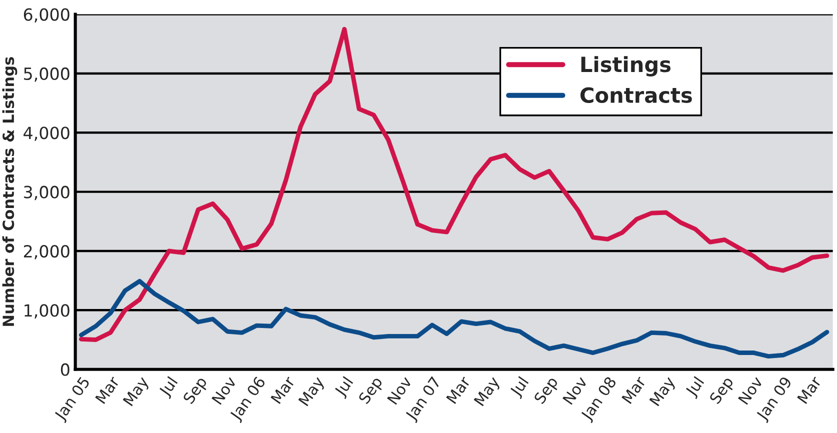 This screenshot has width=837, height=433. What do you see at coordinates (10, 191) in the screenshot?
I see `y-axis-title: Number of Contracts & Listings` at bounding box center [10, 191].